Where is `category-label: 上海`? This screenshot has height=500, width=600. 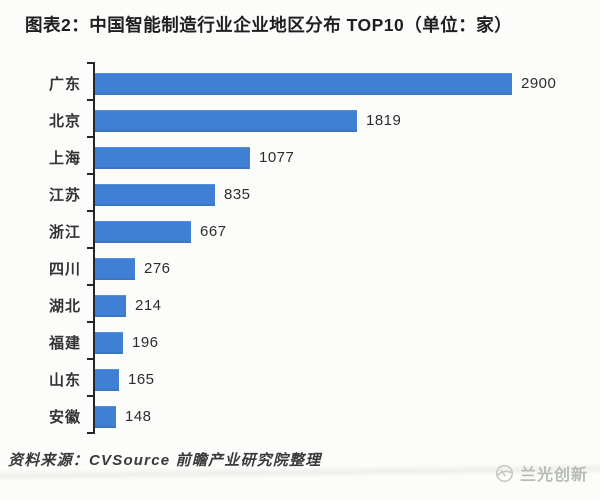
category-label: 上海 is located at coordinates (64, 158).